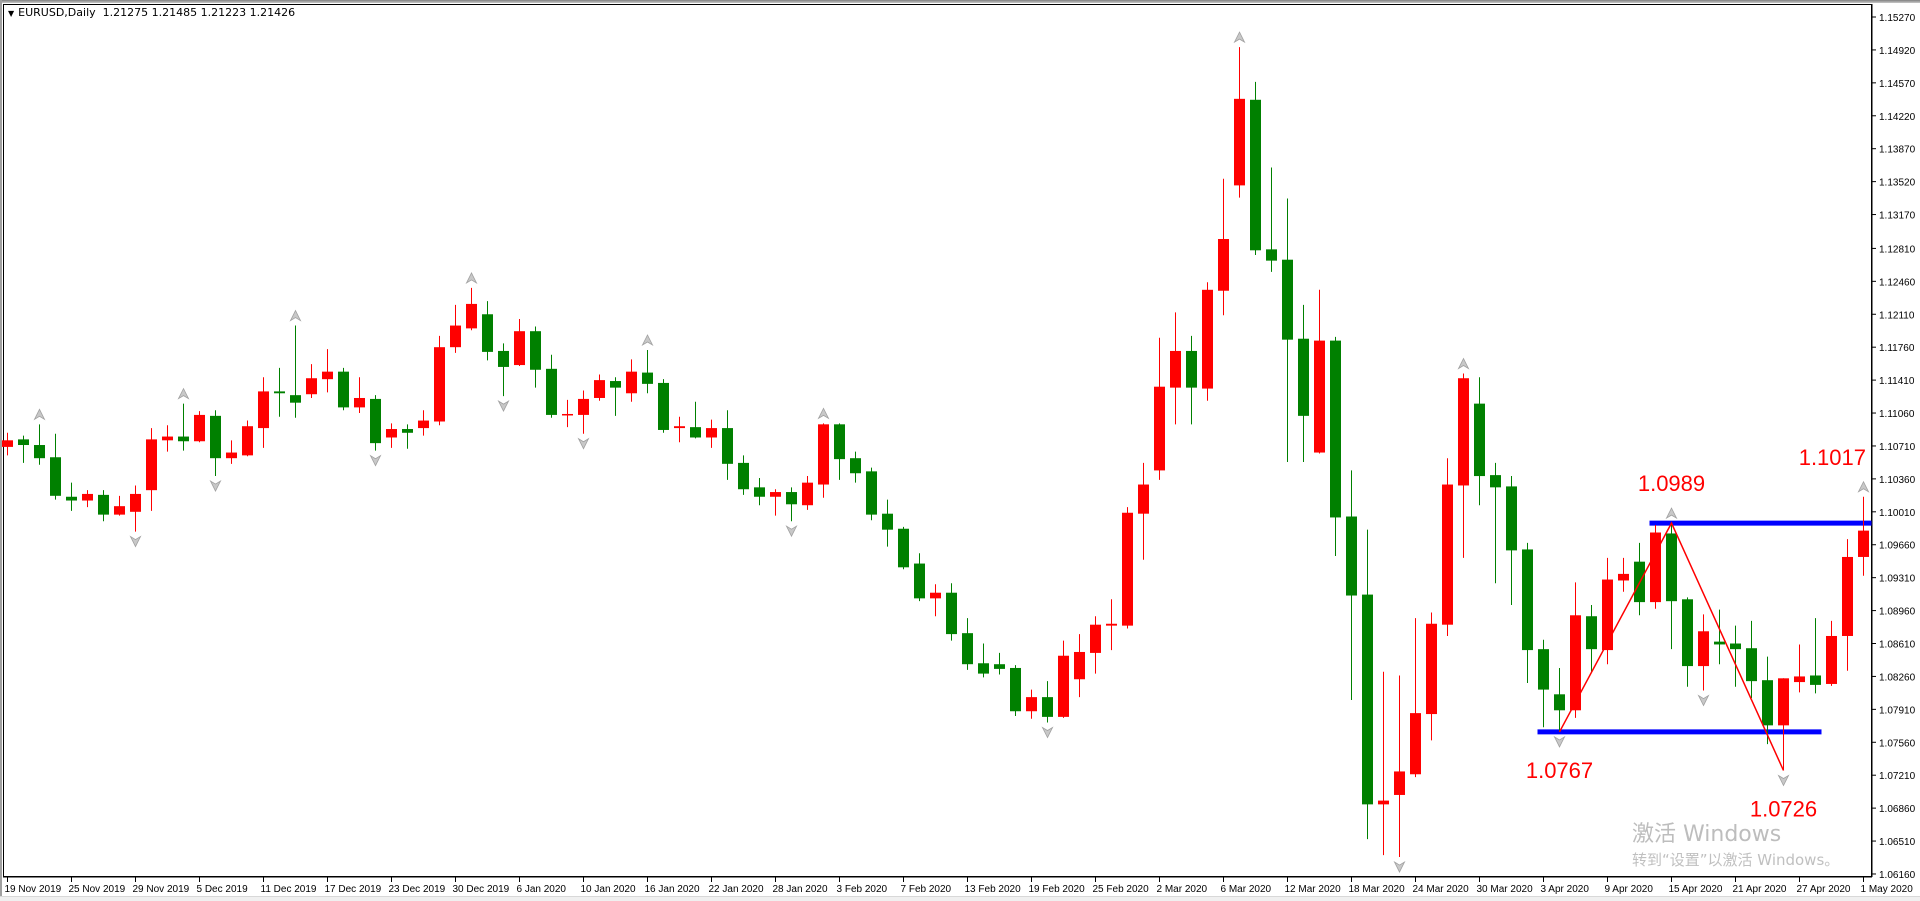 The height and width of the screenshot is (901, 1920). Describe the element at coordinates (223, 889) in the screenshot. I see `time-tick-label: 5 Dec 2019` at that location.